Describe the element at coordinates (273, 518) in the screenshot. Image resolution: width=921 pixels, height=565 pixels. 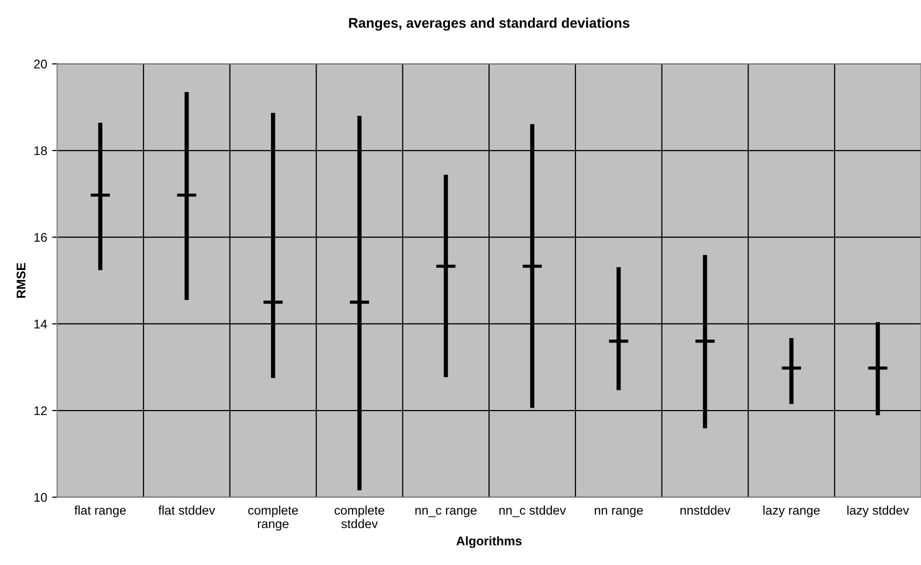
I see `x-tick-label: complete range` at that location.